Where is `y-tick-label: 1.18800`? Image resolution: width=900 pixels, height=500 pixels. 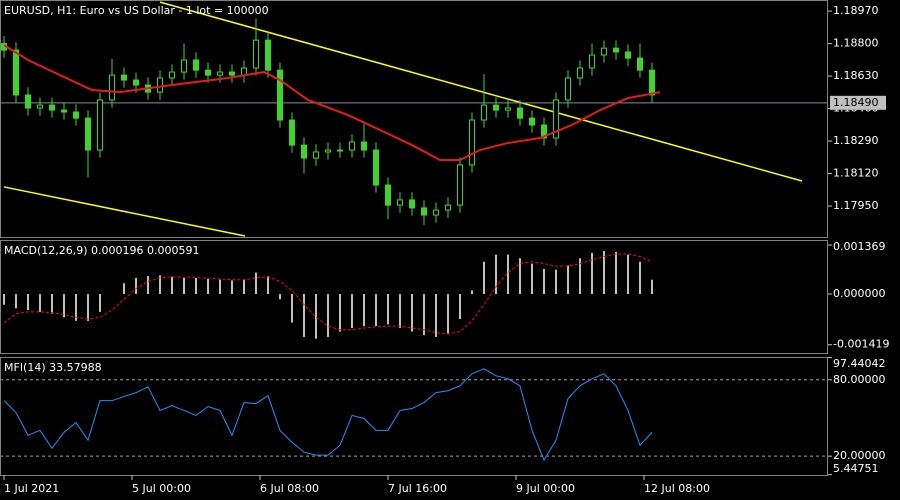
y-tick-label: 1.18800 is located at coordinates (856, 43).